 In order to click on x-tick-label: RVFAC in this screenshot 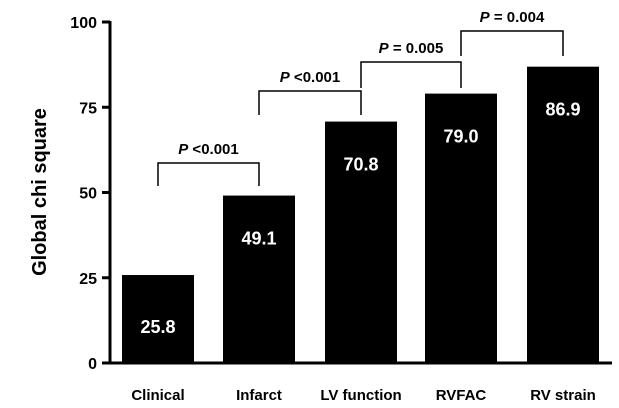, I will do `click(461, 395)`.